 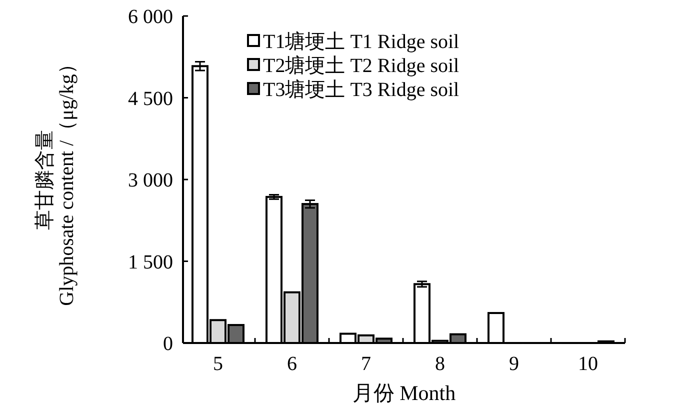 I want to click on legend-label: T1塘埂土 T1 Ridge soil, so click(x=361, y=42).